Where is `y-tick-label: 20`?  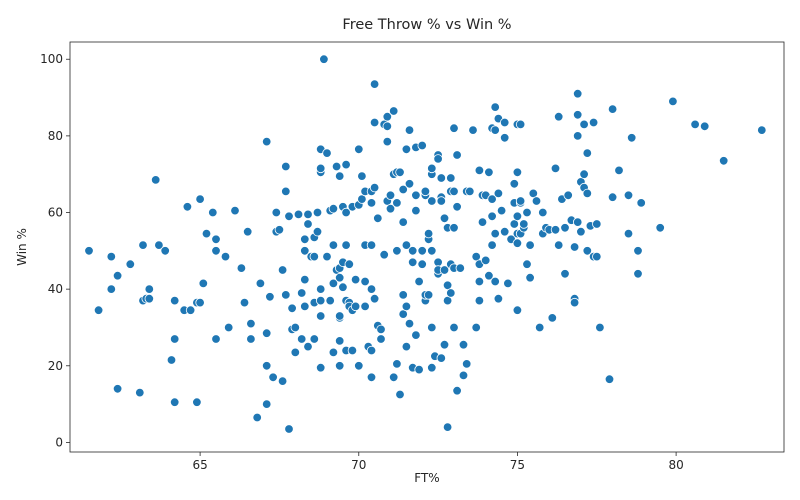
y-tick-label: 20 is located at coordinates (55, 366).